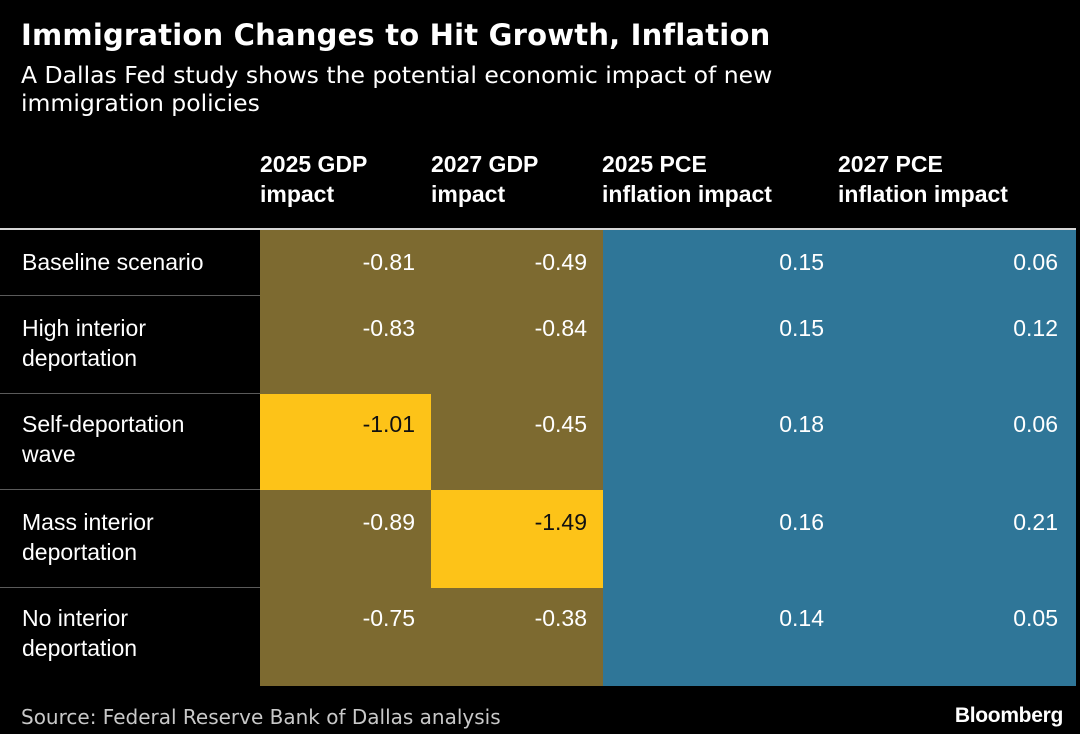  Describe the element at coordinates (314, 164) in the screenshot. I see `column-header-line: 2025 GDP` at that location.